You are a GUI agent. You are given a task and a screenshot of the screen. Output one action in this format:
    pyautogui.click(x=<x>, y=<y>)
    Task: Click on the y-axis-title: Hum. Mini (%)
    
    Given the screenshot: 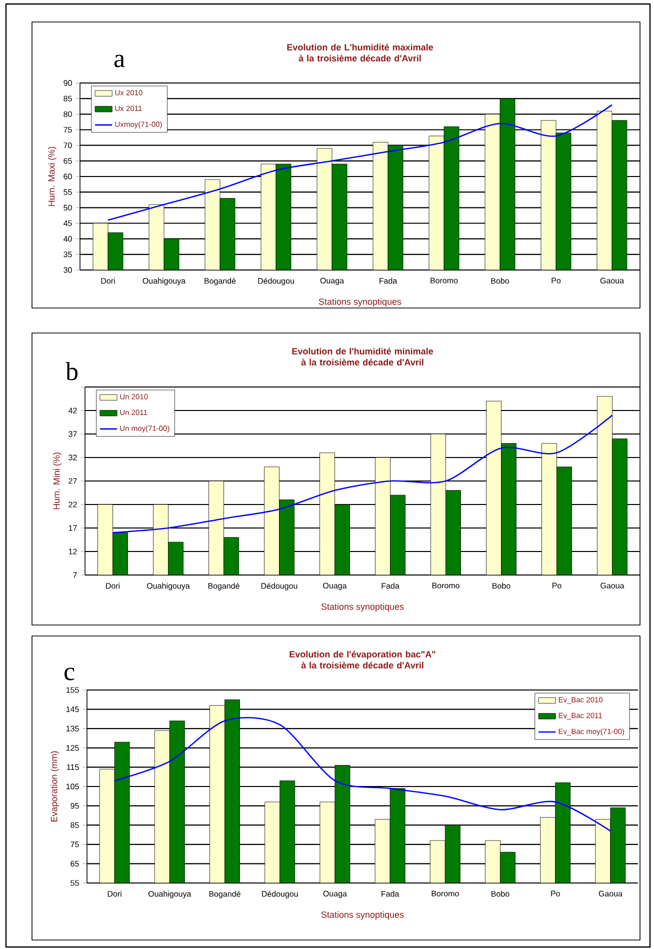 What is the action you would take?
    pyautogui.click(x=57, y=481)
    